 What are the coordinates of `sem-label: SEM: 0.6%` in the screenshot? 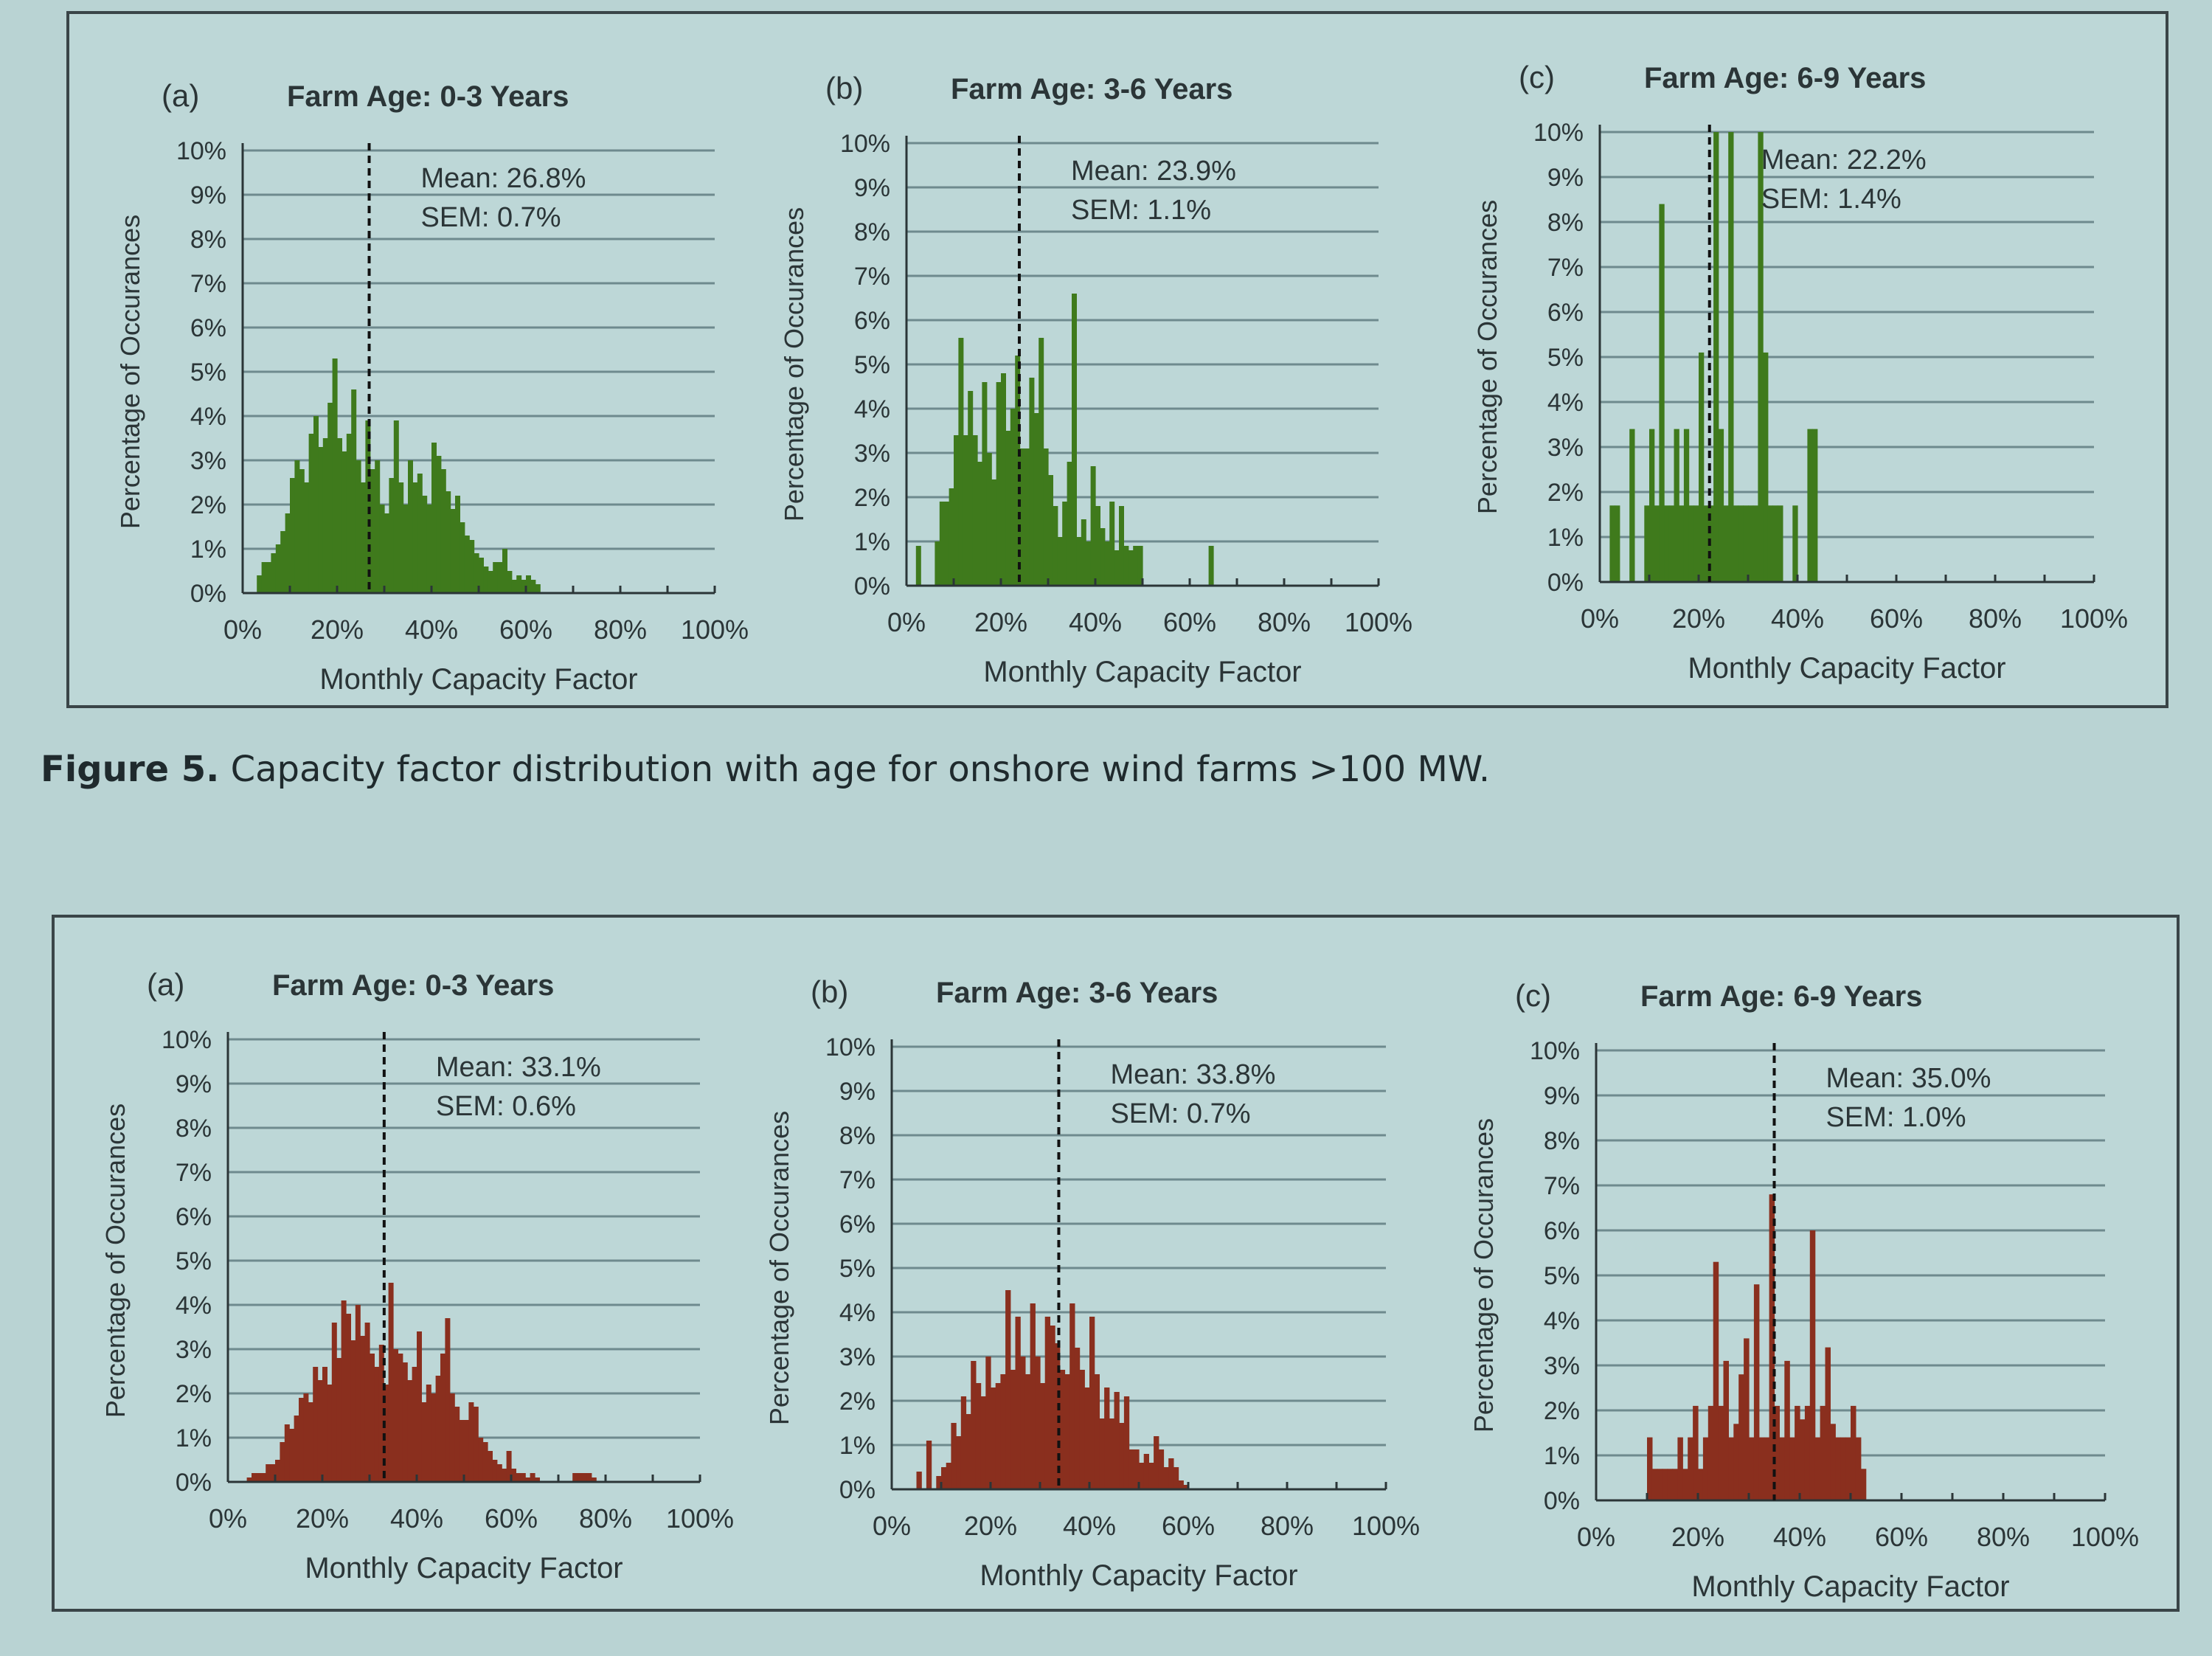 It's located at (506, 1106).